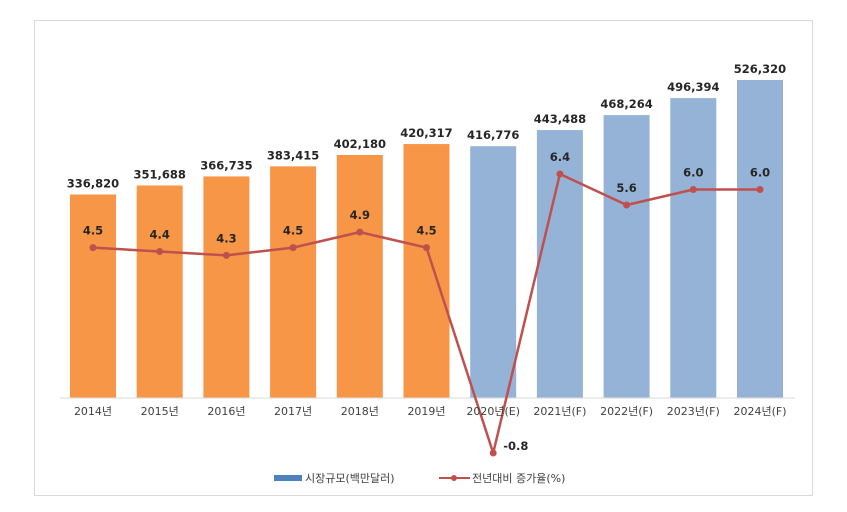 The width and height of the screenshot is (847, 512). Describe the element at coordinates (93, 411) in the screenshot. I see `category-label: 2014년` at that location.